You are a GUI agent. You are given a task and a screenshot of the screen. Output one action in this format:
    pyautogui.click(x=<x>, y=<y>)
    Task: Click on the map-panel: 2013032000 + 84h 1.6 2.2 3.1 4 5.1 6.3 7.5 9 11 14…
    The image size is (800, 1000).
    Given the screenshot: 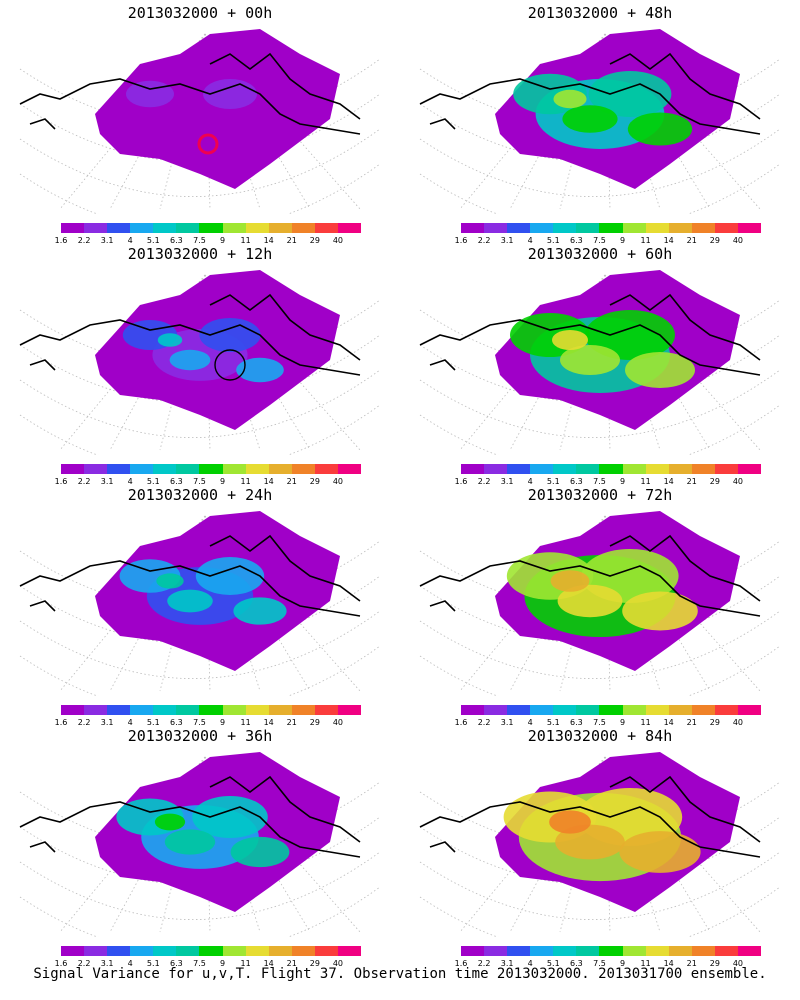 What is the action you would take?
    pyautogui.click(x=600, y=846)
    